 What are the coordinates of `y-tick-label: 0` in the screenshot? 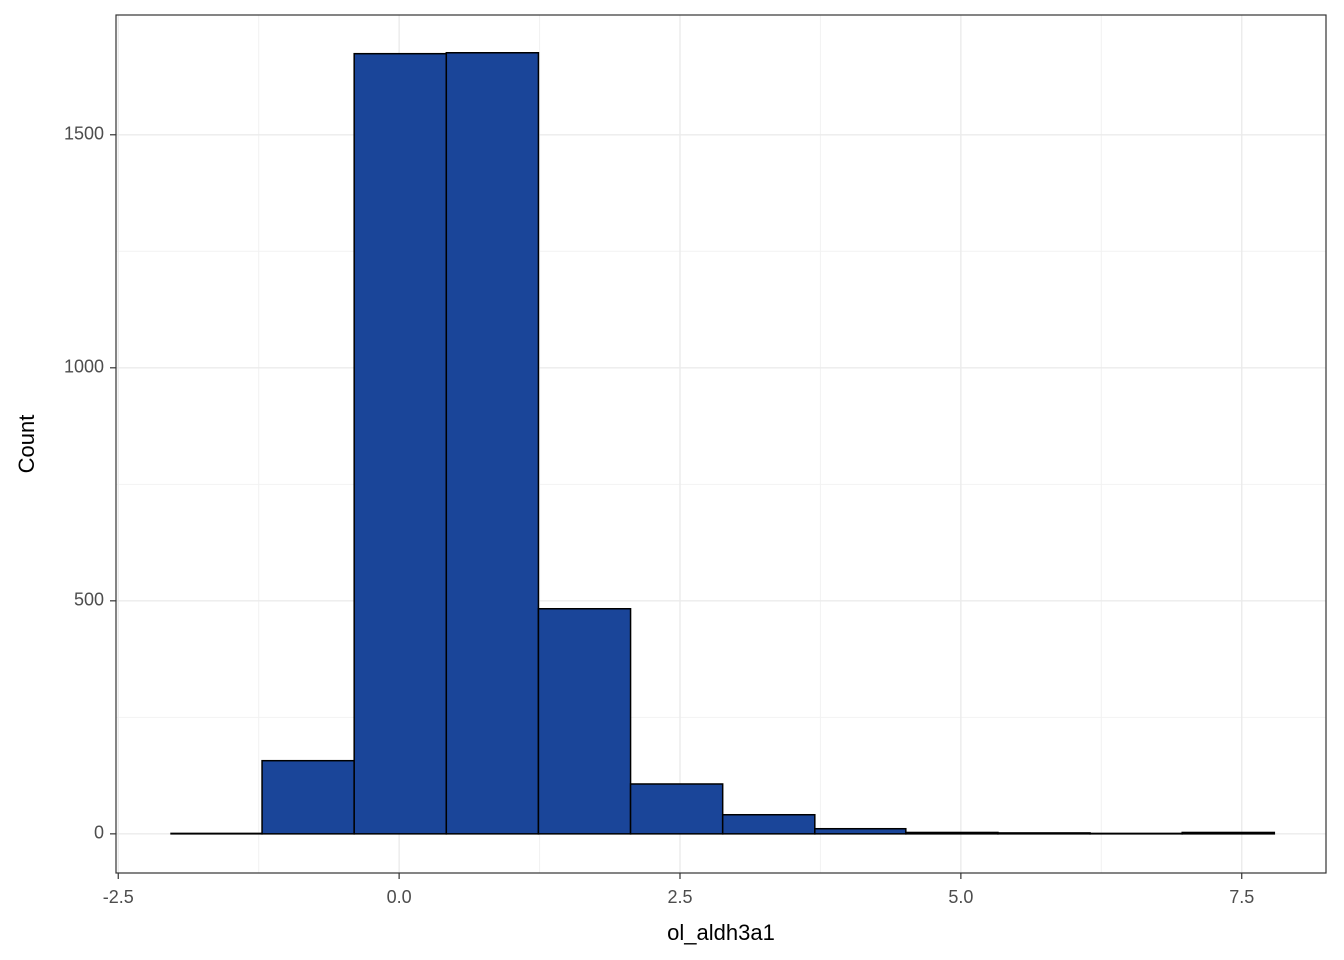 It's located at (99, 833).